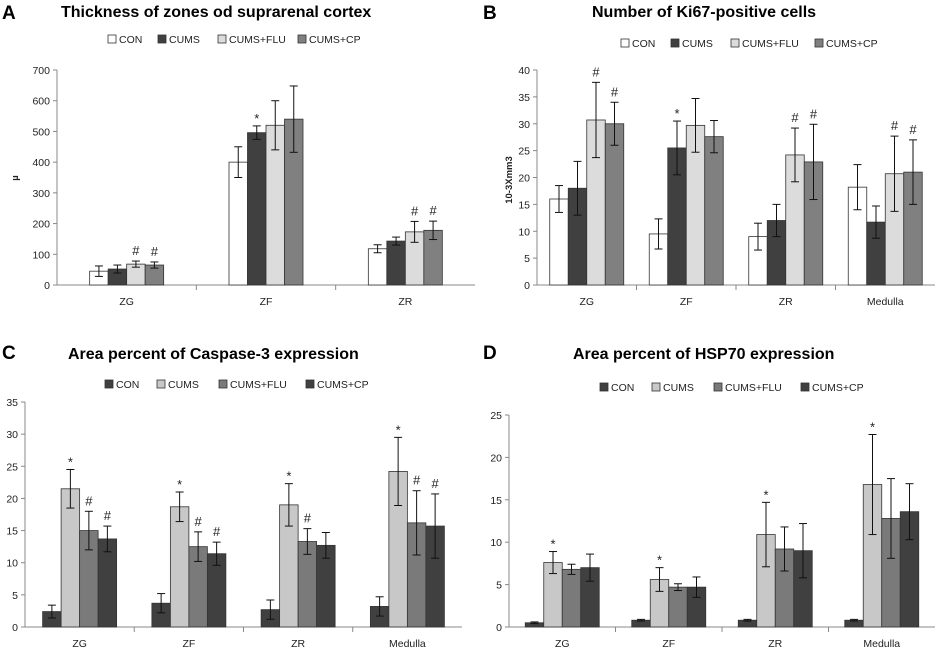  What do you see at coordinates (704, 12) in the screenshot?
I see `chart-title: Number of Ki67-positive cells` at bounding box center [704, 12].